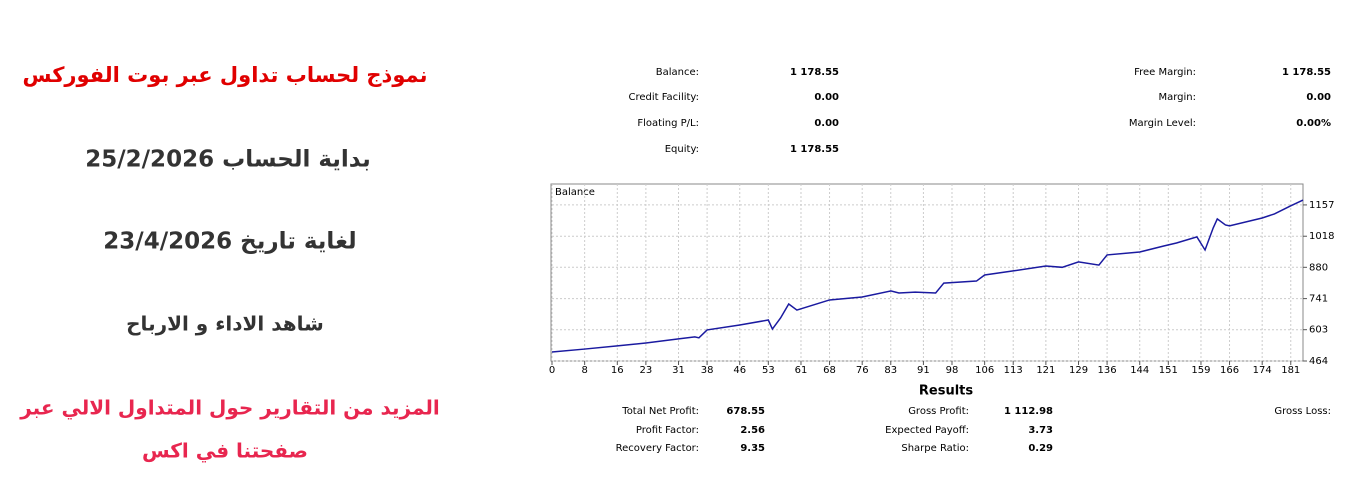 The image size is (1367, 502). What do you see at coordinates (927, 430) in the screenshot?
I see `result-label: Expected Payoff:` at bounding box center [927, 430].